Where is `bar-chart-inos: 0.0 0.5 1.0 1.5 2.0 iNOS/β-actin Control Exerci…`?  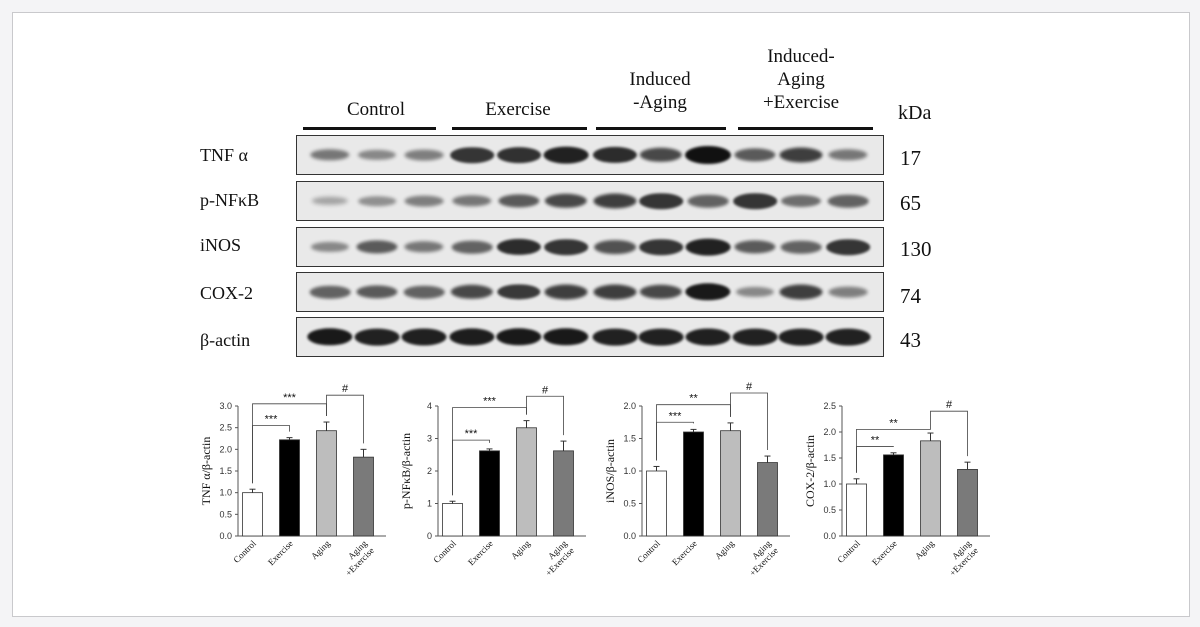
bar-chart-inos: 0.0 0.5 1.0 1.5 2.0 iNOS/β-actin Control Exerci… is located at coordinates (700, 489).